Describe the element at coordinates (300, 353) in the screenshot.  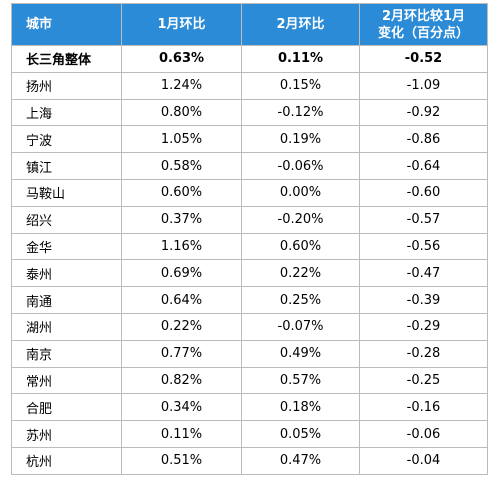
I see `feb-cell: 0.49%` at that location.